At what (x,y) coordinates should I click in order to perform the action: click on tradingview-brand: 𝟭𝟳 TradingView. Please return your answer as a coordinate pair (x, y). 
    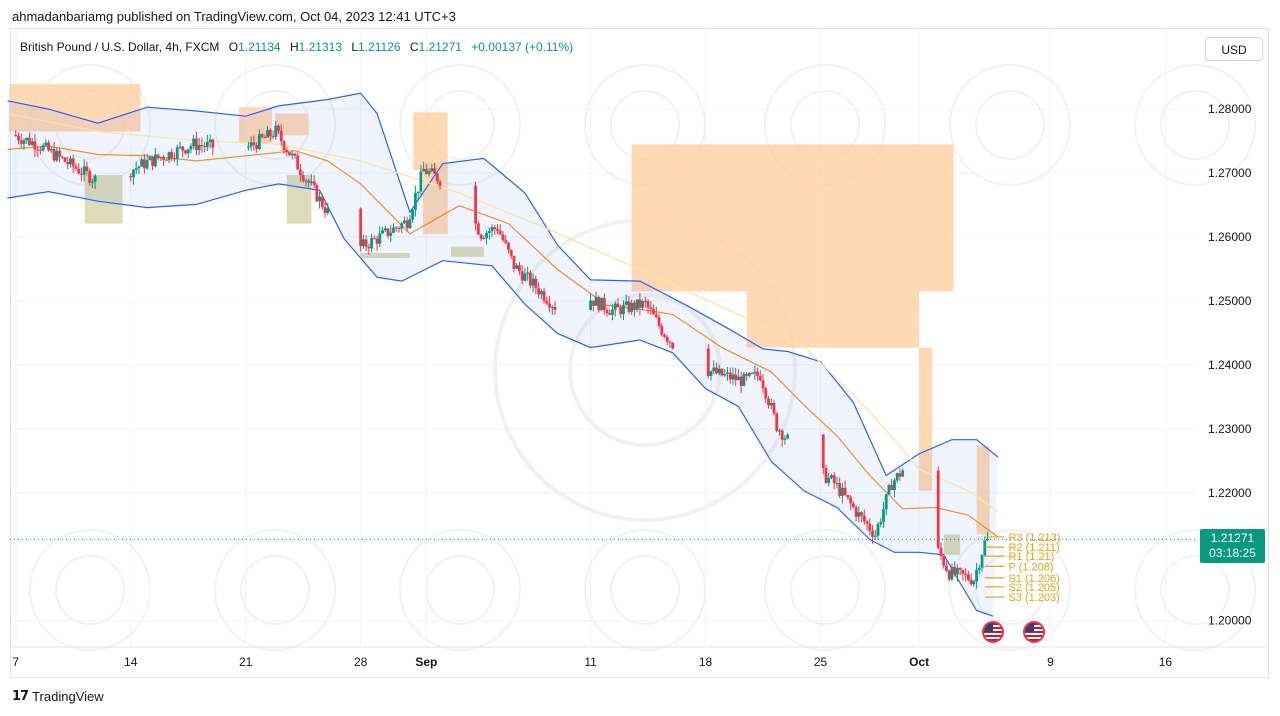
    Looking at the image, I should click on (58, 696).